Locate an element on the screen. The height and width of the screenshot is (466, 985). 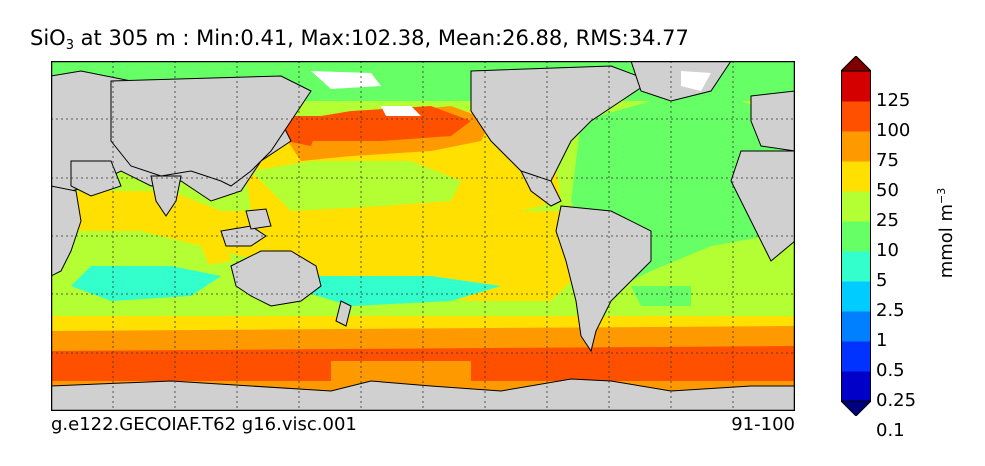
colorbar-tick-label: 25 is located at coordinates (887, 220).